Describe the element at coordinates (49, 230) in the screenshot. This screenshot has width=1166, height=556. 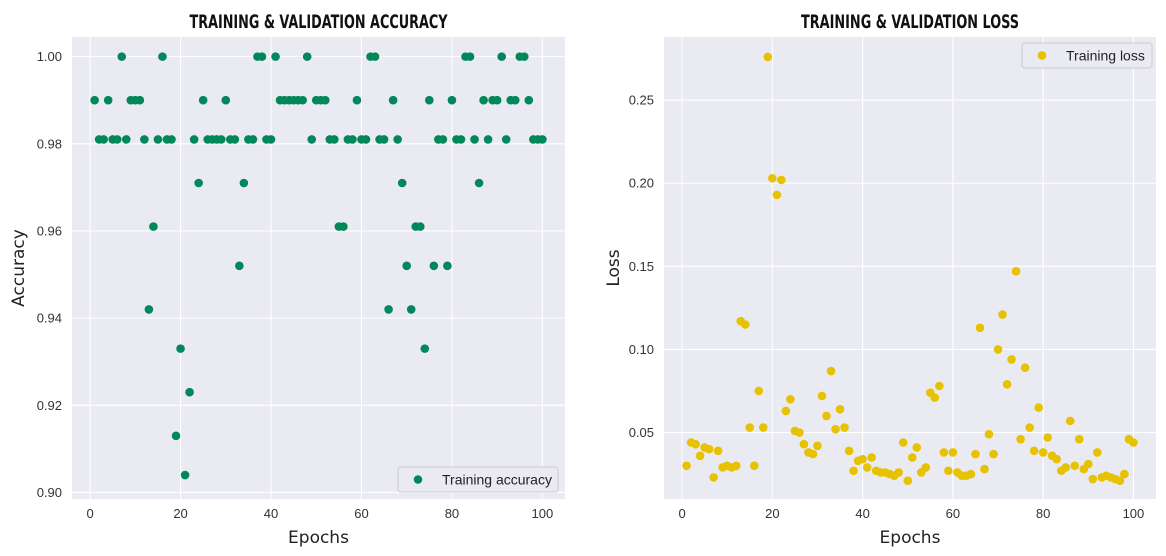
I see `y-tick-label: 0.96` at that location.